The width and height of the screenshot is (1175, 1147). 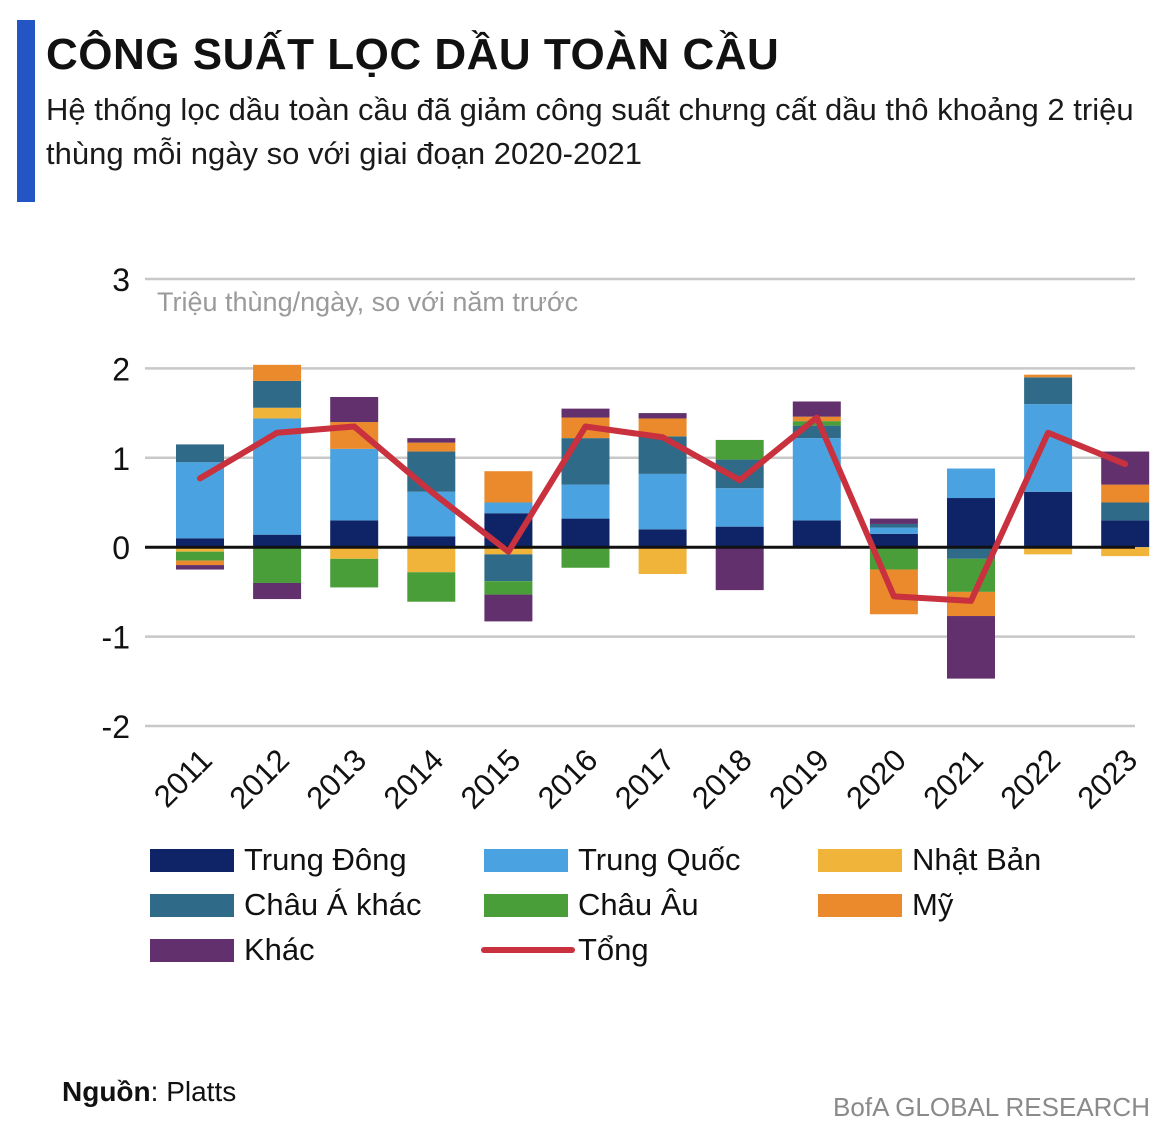 I want to click on x-tick-label: 2013, so click(x=337, y=779).